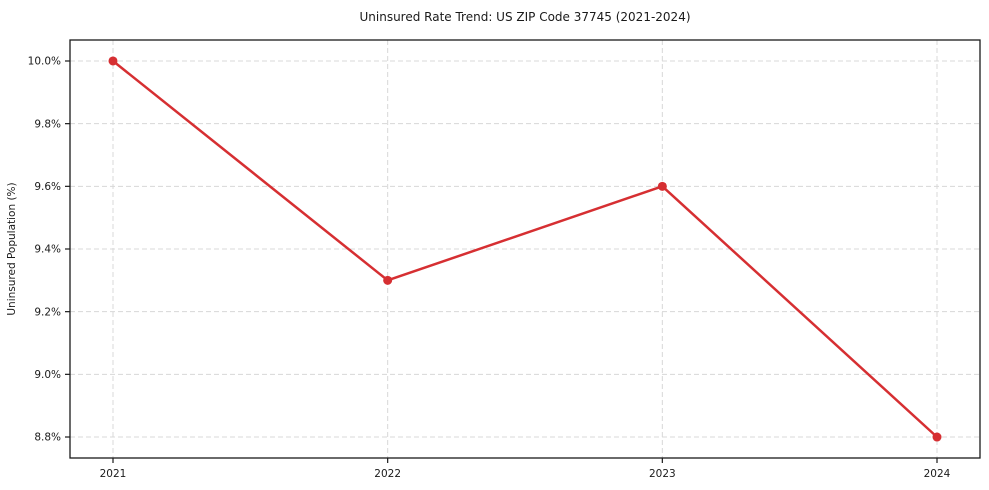 This screenshot has width=989, height=490. Describe the element at coordinates (387, 474) in the screenshot. I see `x-tick-label: 2022` at that location.